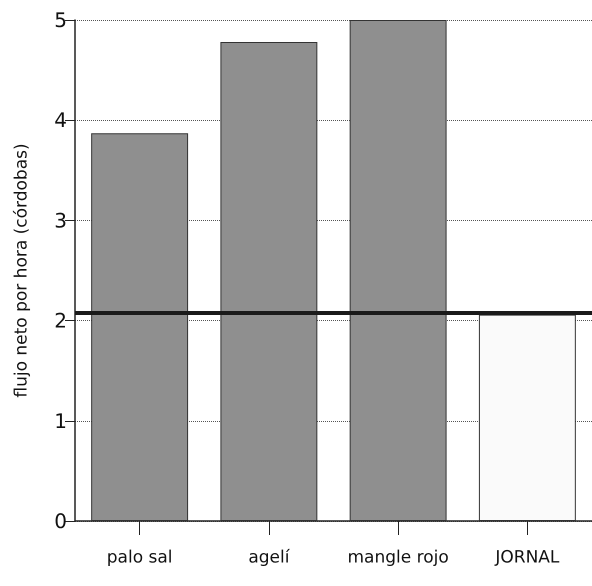 The height and width of the screenshot is (586, 592). I want to click on x-tick-label: palo sal, so click(139, 558).